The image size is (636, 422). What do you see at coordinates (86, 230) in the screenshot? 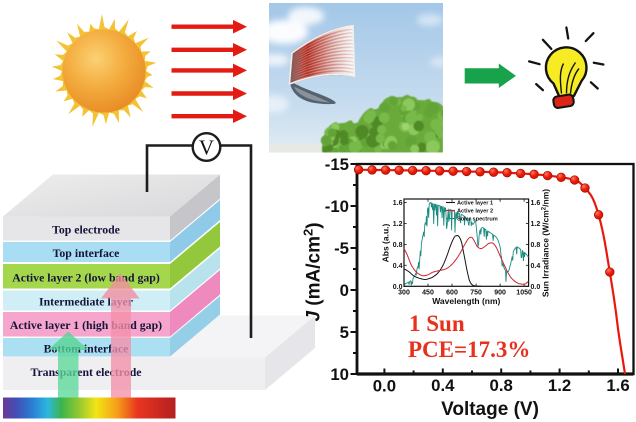
I see `svg-text: Top electrode` at bounding box center [86, 230].